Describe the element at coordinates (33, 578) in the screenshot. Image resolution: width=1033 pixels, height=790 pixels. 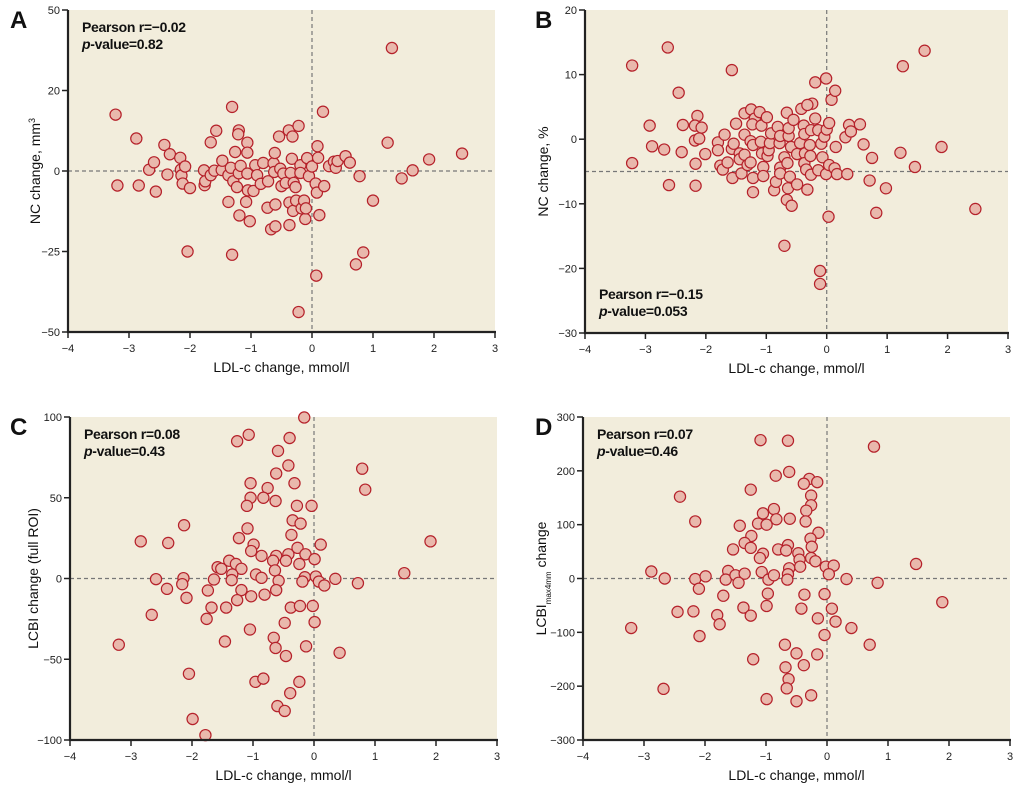
I see `y-axis-label-part: LCBI change (full ROI)` at that location.